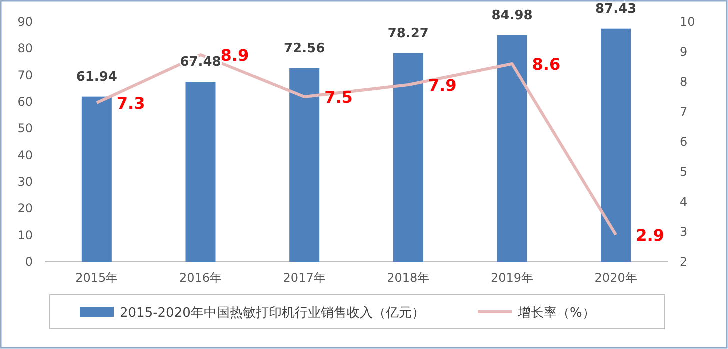  Describe the element at coordinates (408, 278) in the screenshot. I see `x-tick-label: 2018年` at that location.